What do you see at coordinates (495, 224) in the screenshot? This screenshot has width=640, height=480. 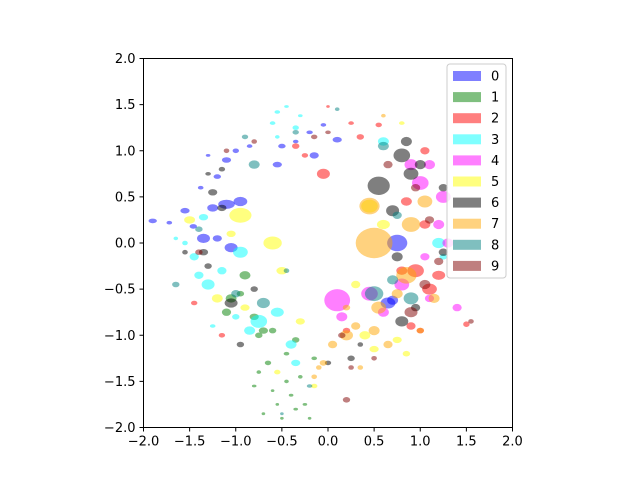 I see `legend-label-7: 7` at bounding box center [495, 224].